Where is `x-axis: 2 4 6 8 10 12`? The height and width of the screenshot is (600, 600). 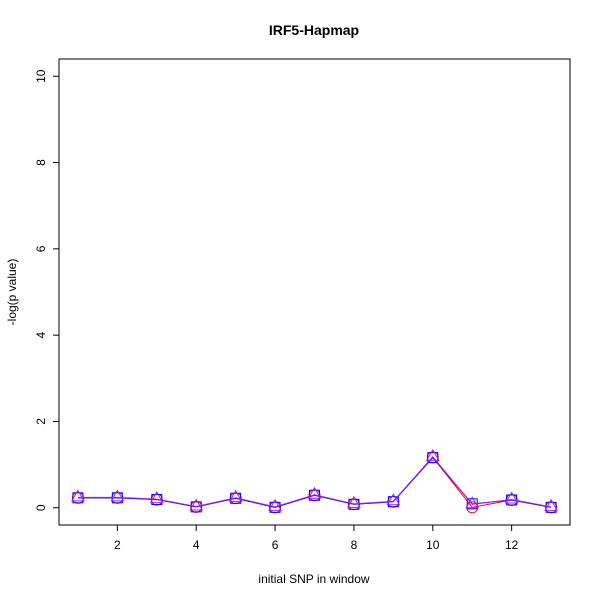
x-axis: 2 4 6 8 10 12 is located at coordinates (316, 538).